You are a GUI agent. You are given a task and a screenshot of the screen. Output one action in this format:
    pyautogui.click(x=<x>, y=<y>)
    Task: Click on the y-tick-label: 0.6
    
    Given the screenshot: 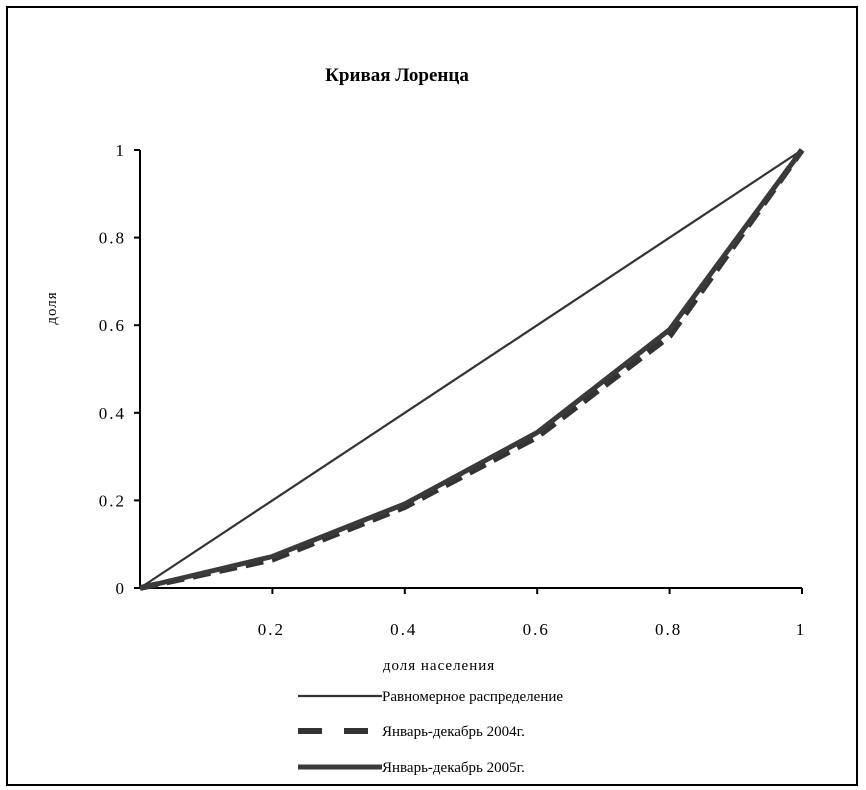 What is the action you would take?
    pyautogui.click(x=112, y=325)
    